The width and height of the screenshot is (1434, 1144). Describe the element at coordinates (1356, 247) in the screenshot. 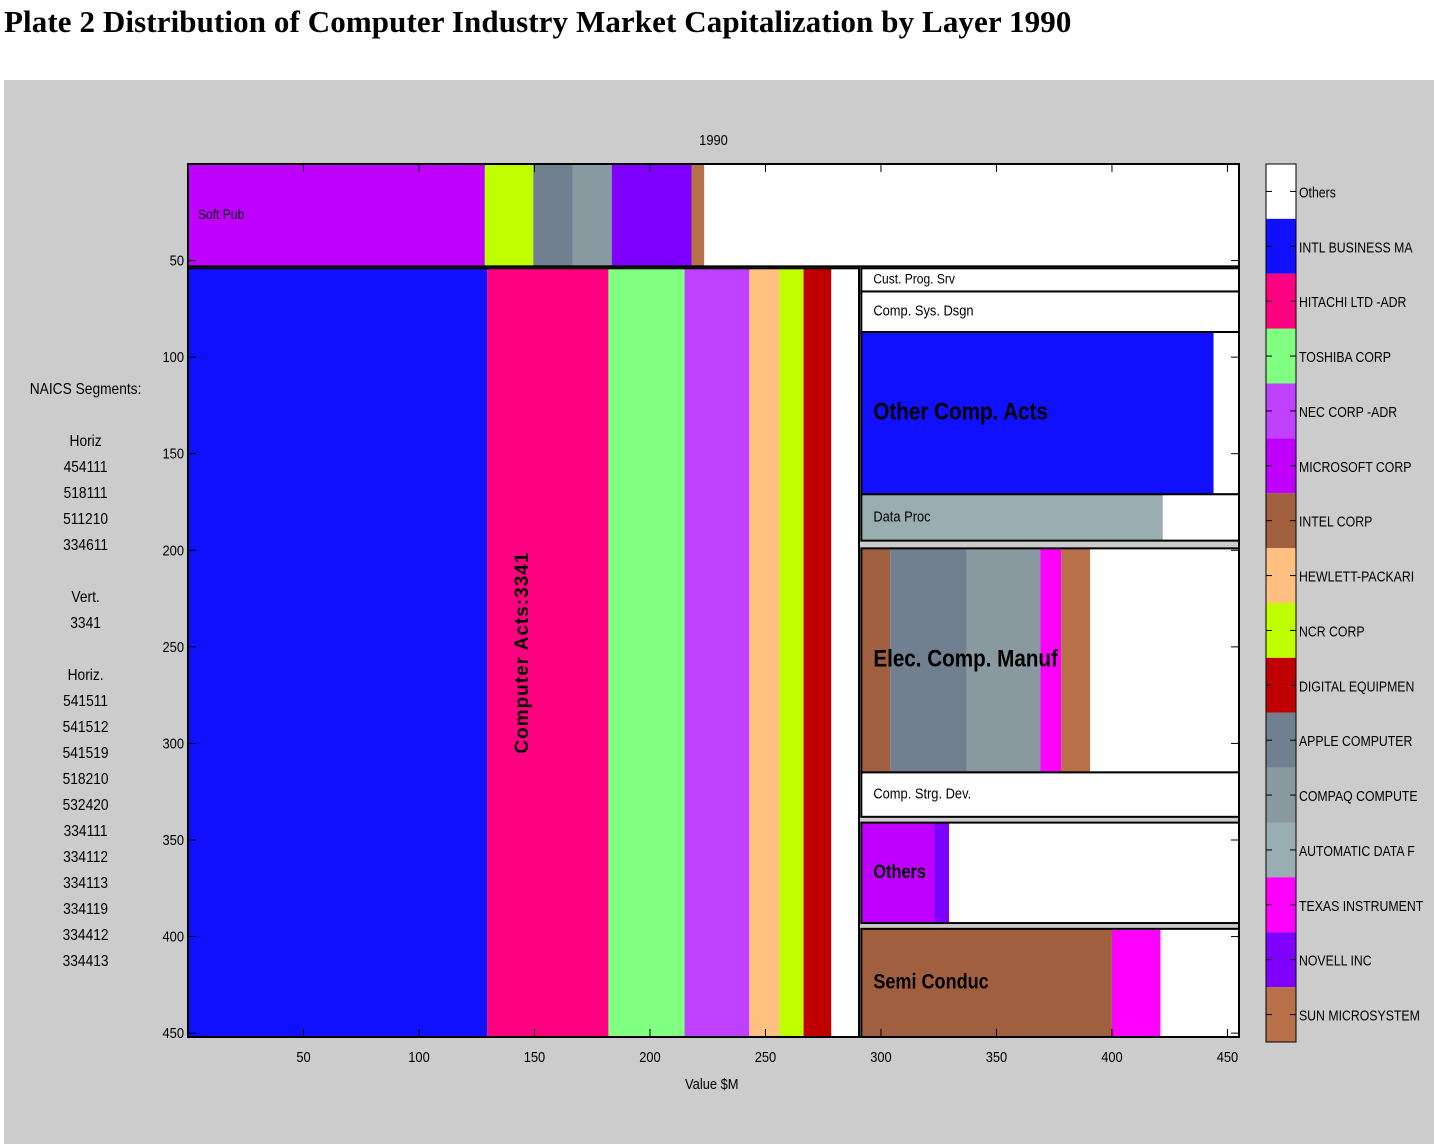

I see `legend-label-intl-business-ma: INTL BUSINESS MA` at that location.